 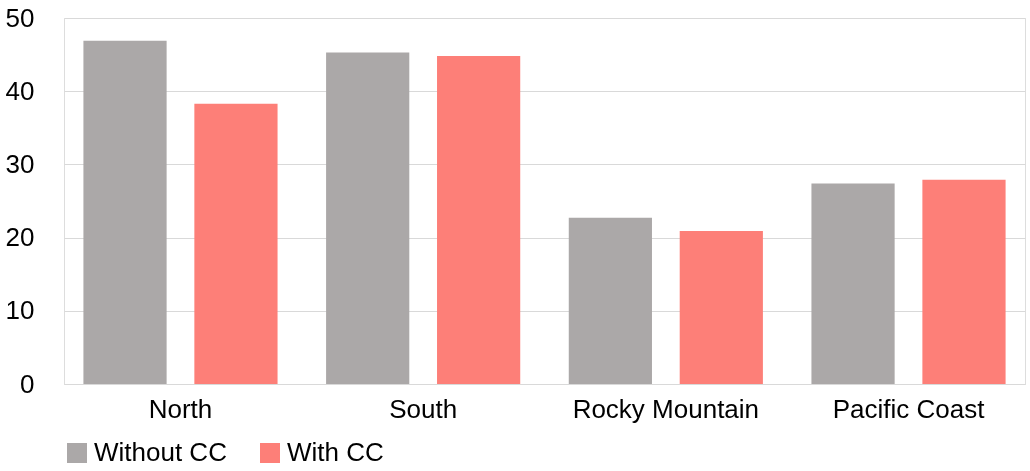 What do you see at coordinates (423, 408) in the screenshot?
I see `x-tick-label: South` at bounding box center [423, 408].